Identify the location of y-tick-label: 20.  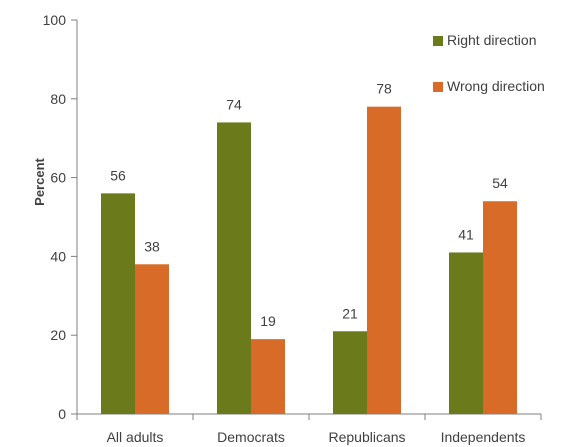
(58, 335).